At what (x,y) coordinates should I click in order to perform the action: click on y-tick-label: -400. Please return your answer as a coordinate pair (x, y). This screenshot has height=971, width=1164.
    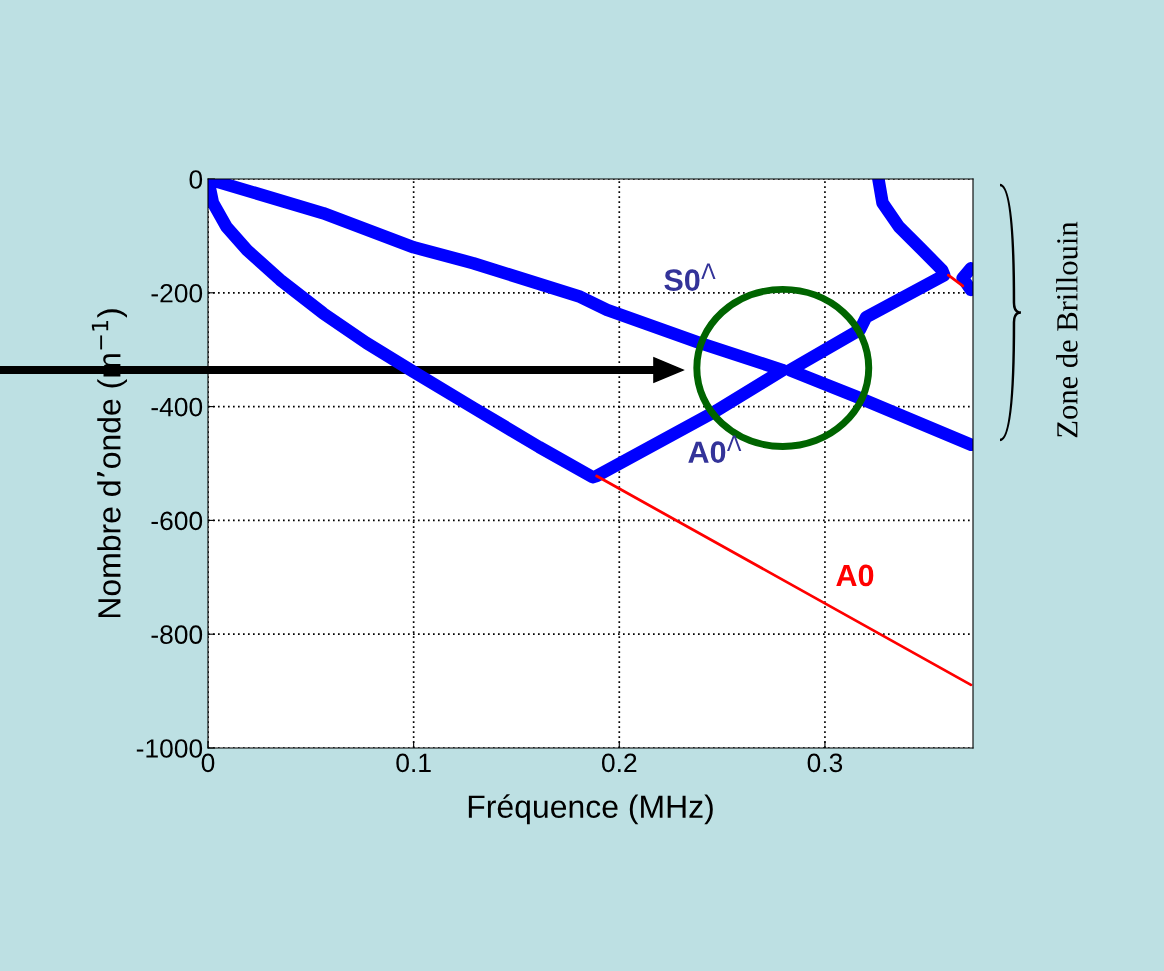
    Looking at the image, I should click on (177, 407).